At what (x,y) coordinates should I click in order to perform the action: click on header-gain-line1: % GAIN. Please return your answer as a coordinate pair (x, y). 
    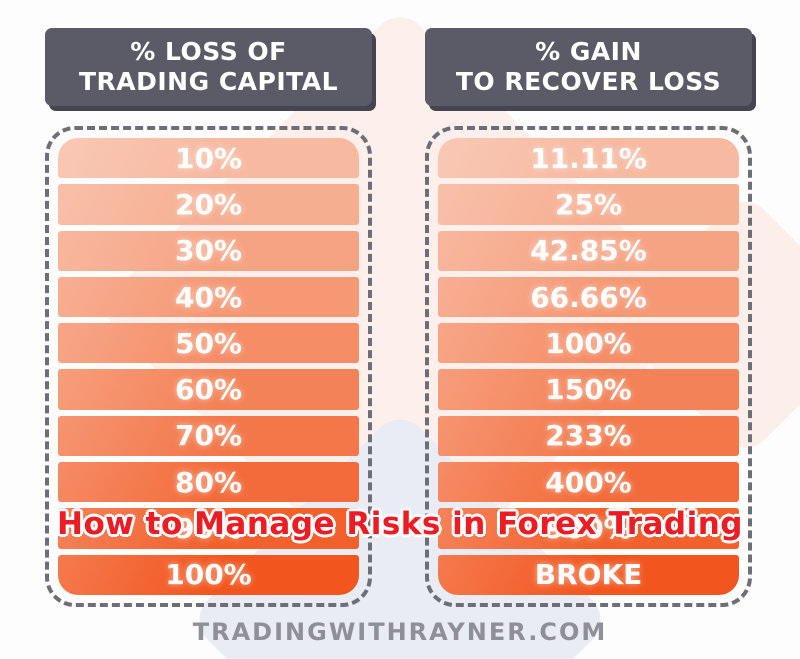
    Looking at the image, I should click on (588, 51).